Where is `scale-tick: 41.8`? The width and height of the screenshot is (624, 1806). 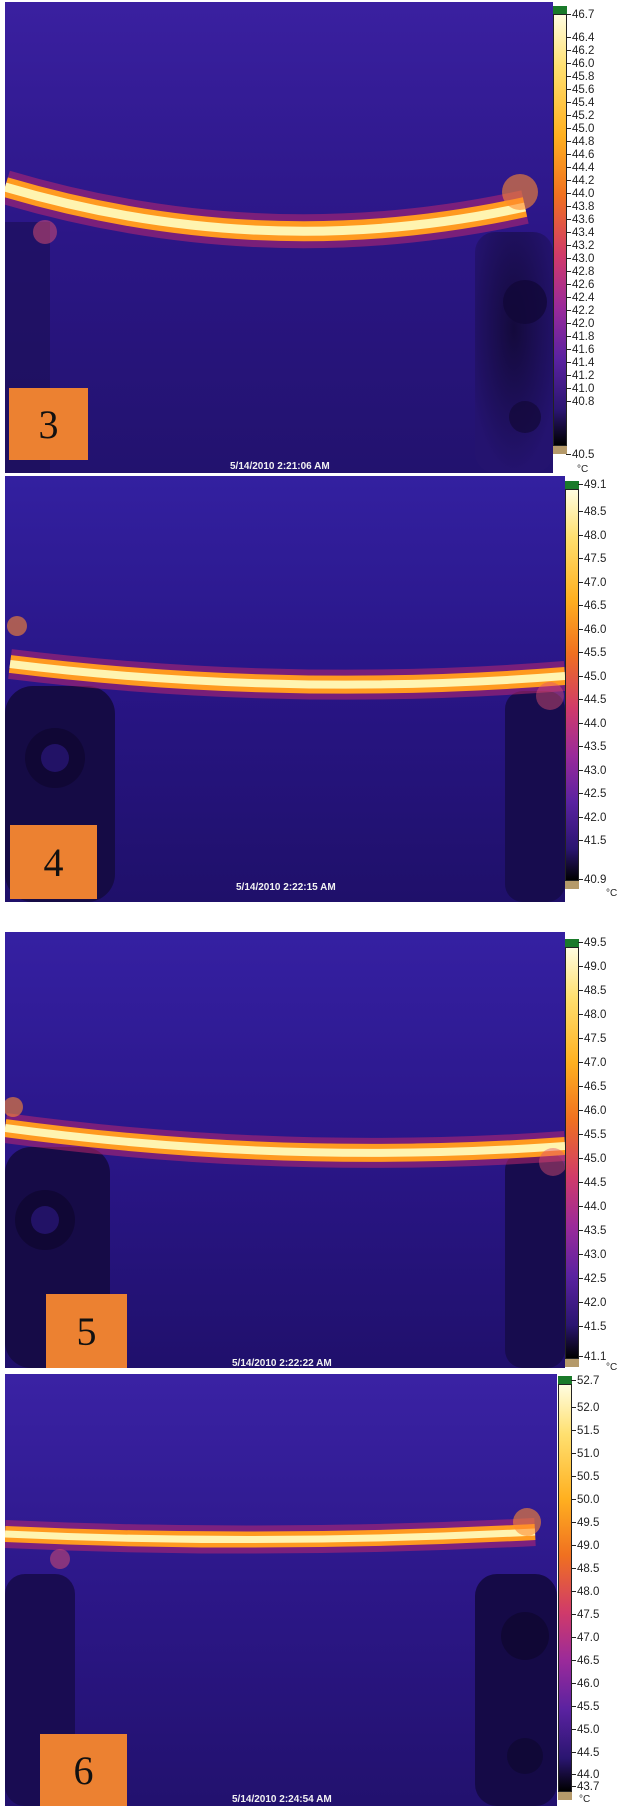 scale-tick: 41.8 is located at coordinates (580, 337).